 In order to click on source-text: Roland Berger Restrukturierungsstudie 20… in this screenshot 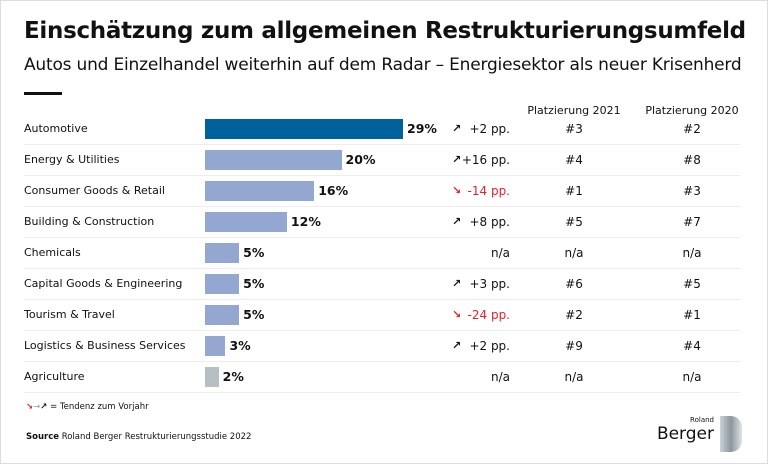, I will do `click(156, 437)`.